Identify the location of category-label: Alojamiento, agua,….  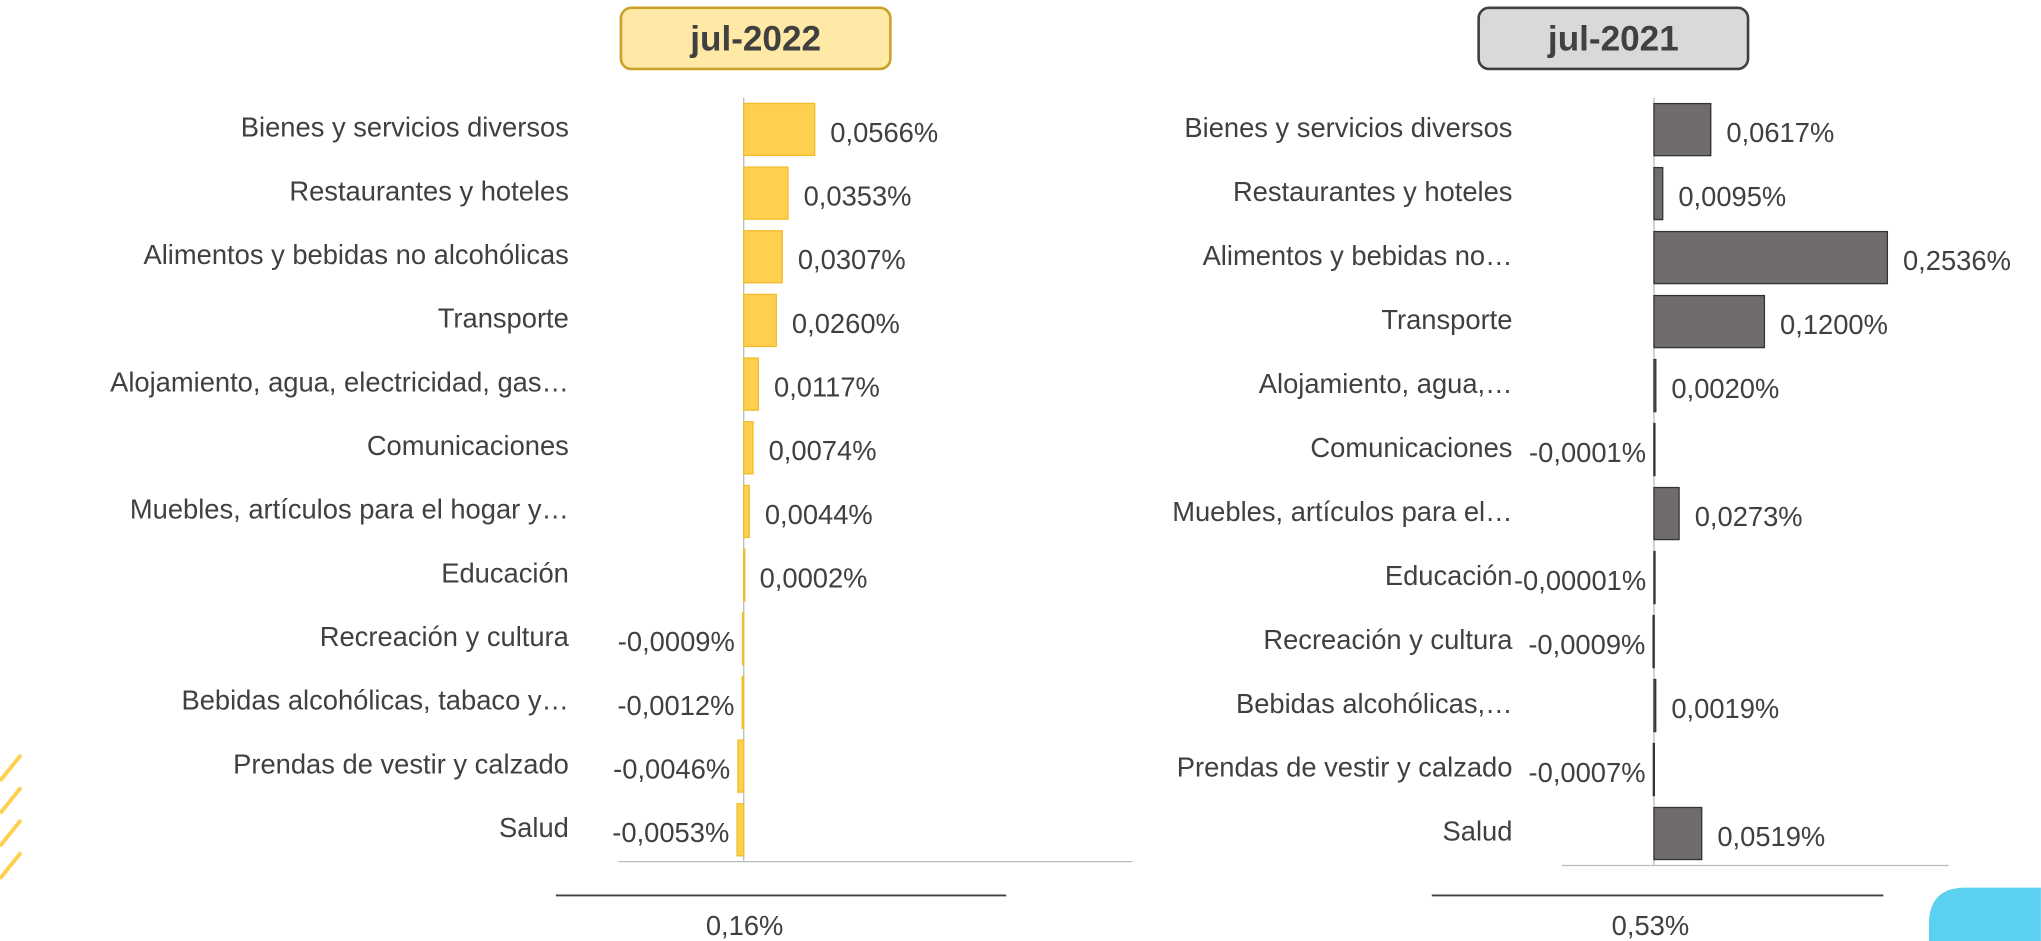
(1386, 383).